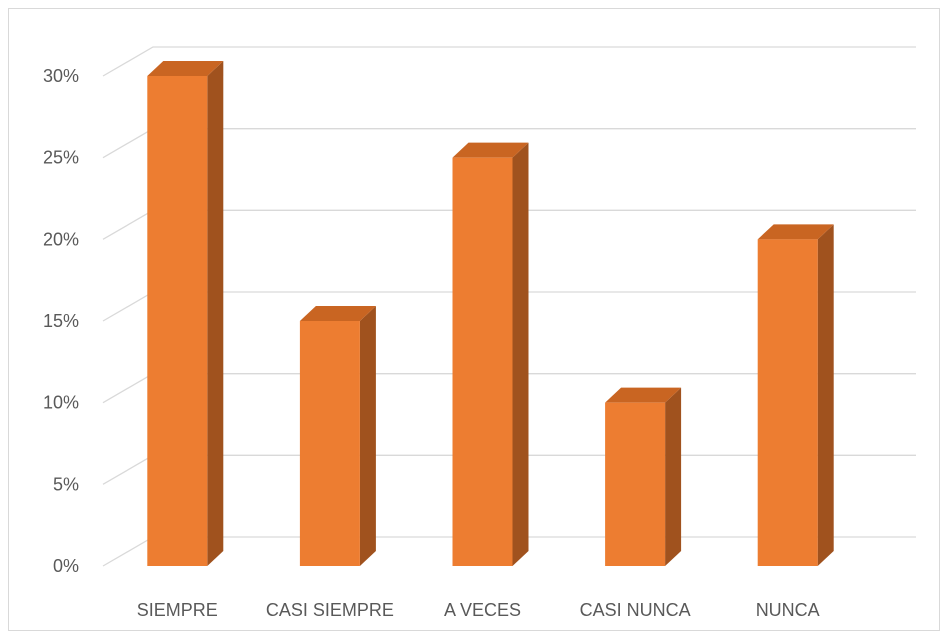 The height and width of the screenshot is (639, 950). Describe the element at coordinates (66, 566) in the screenshot. I see `y-tick-label: 0%` at that location.